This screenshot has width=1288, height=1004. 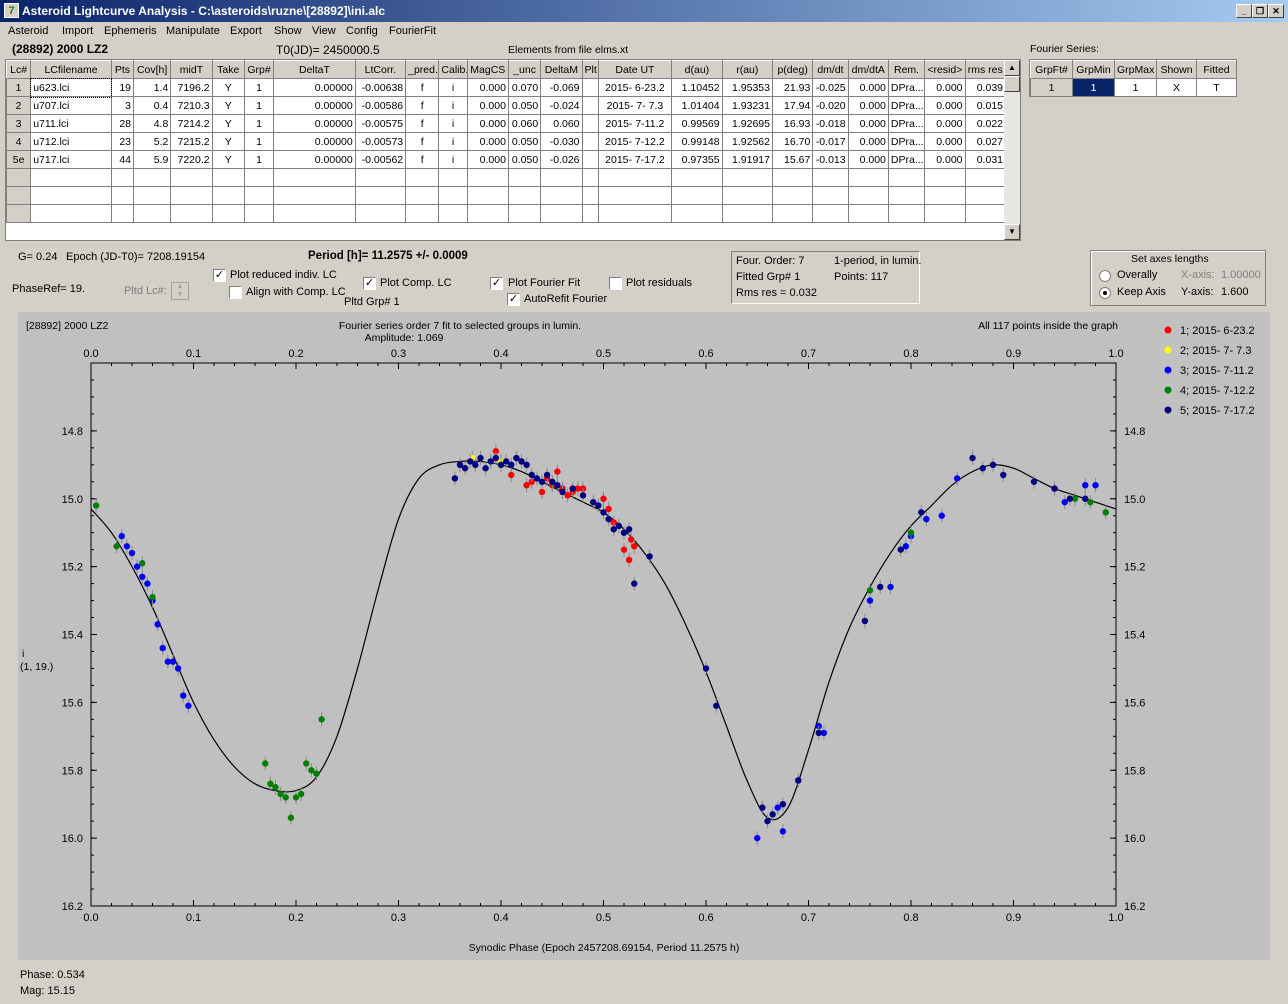 What do you see at coordinates (71, 87) in the screenshot?
I see `lc-cell: u623.lci` at bounding box center [71, 87].